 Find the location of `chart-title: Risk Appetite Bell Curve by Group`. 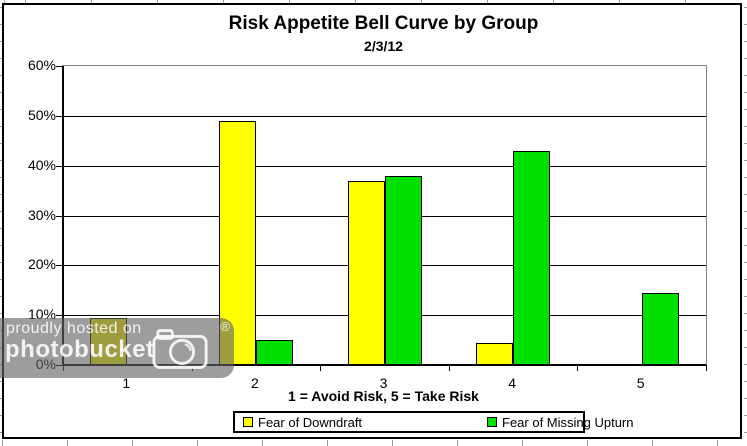

chart-title: Risk Appetite Bell Curve by Group is located at coordinates (383, 23).